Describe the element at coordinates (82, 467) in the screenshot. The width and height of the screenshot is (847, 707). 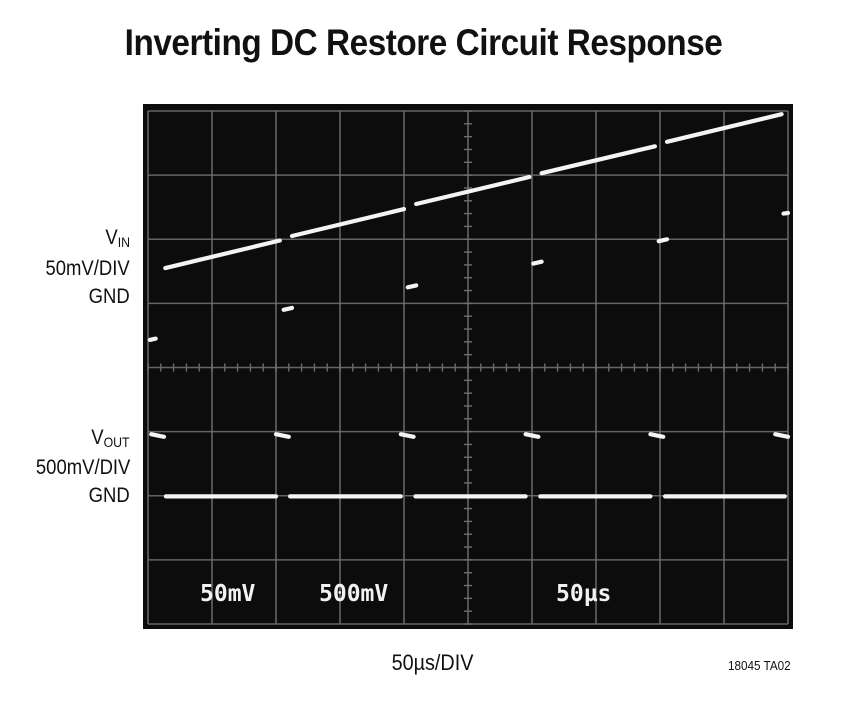
I see `vout-scale-label: 500mV/DIV` at that location.